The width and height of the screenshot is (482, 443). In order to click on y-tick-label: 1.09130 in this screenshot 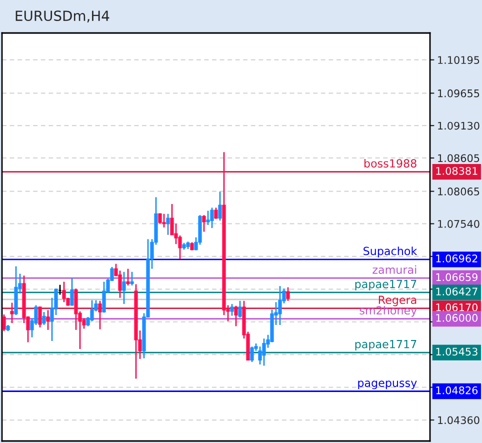, I will do `click(459, 126)`.